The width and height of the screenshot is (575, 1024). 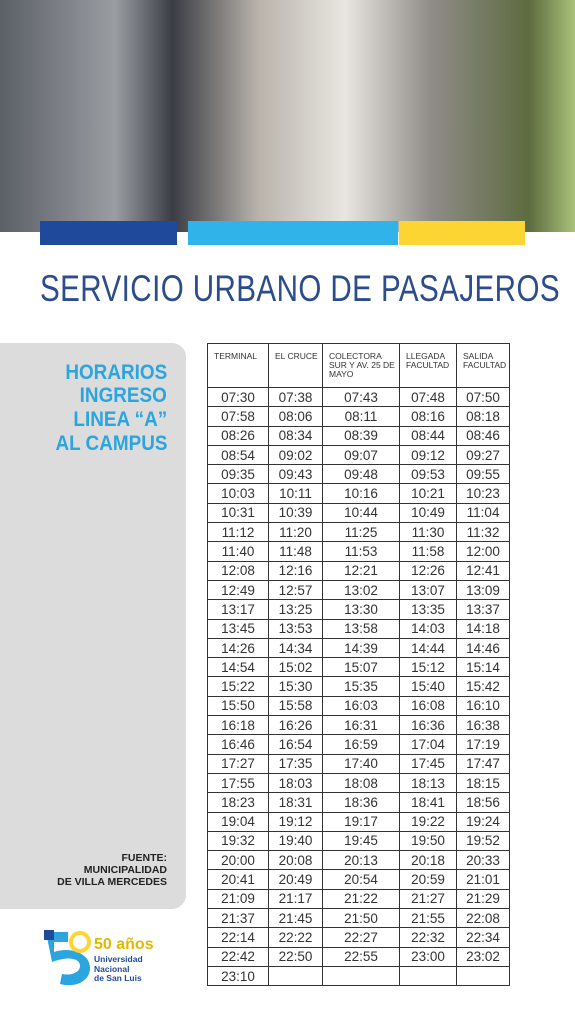 I want to click on cell: 22:34, so click(x=483, y=937).